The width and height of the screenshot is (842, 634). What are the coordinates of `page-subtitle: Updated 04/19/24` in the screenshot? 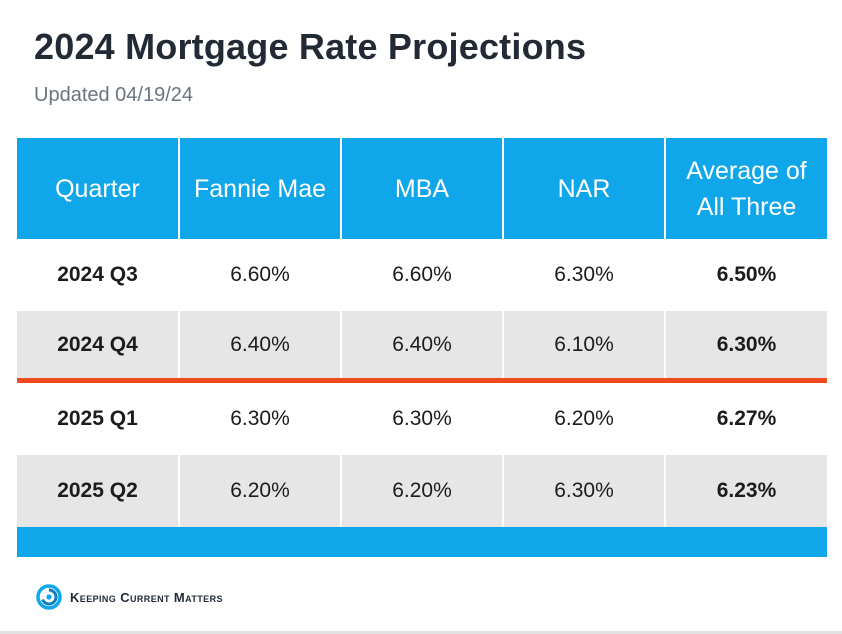 It's located at (114, 95).